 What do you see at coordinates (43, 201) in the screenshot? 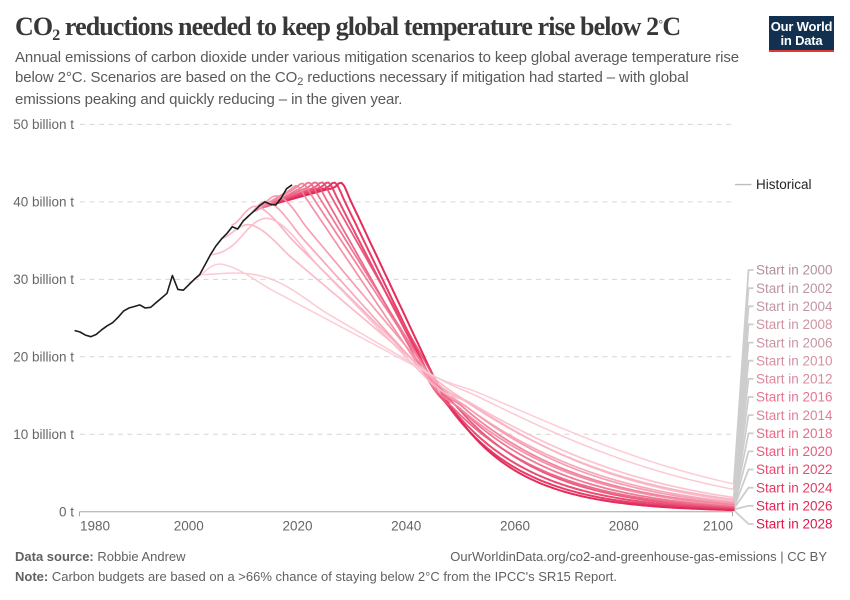
I see `svg-text: 40 billion t` at bounding box center [43, 201].